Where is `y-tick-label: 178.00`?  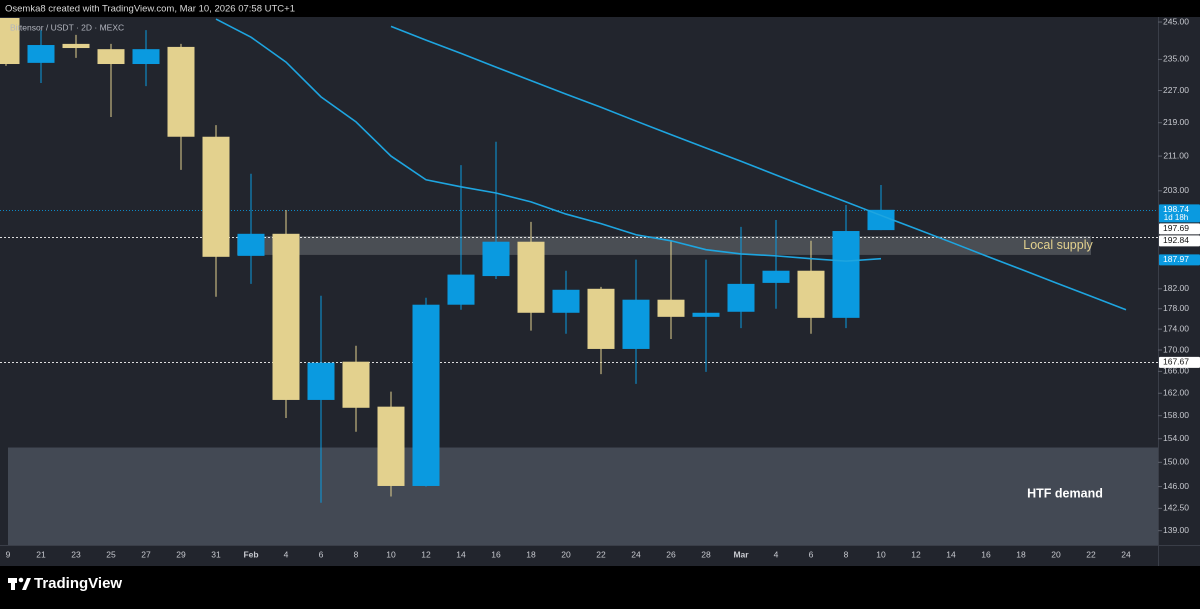
y-tick-label: 178.00 is located at coordinates (1176, 308).